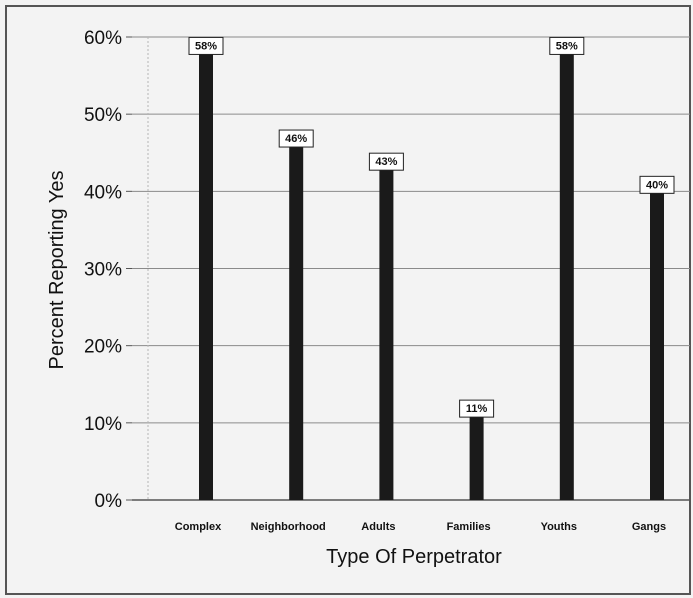 The width and height of the screenshot is (693, 598). Describe the element at coordinates (469, 527) in the screenshot. I see `x-tick-label: Families` at that location.